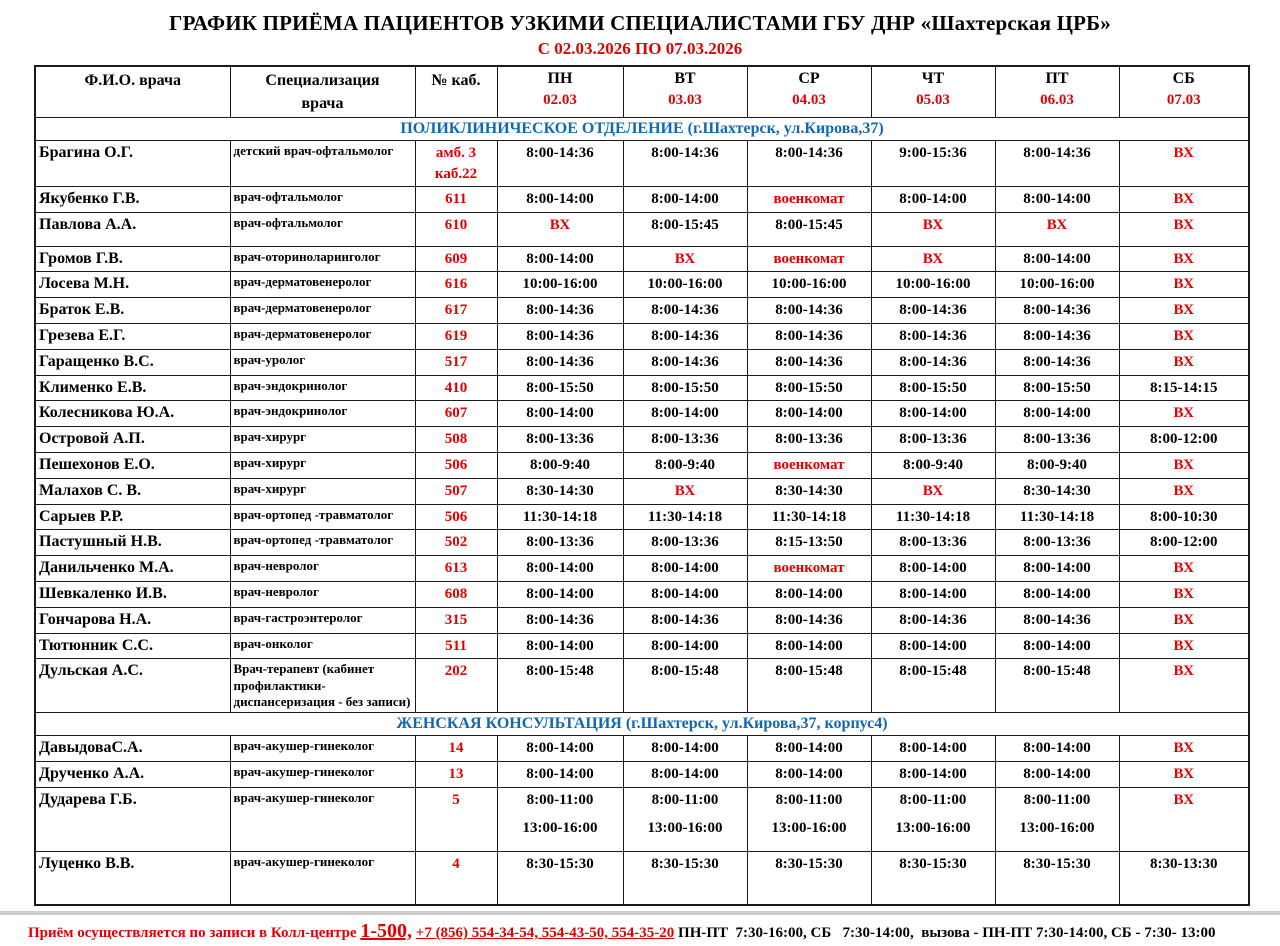  Describe the element at coordinates (132, 414) in the screenshot. I see `doctor-name-cell: Колесникова Ю.А.` at that location.